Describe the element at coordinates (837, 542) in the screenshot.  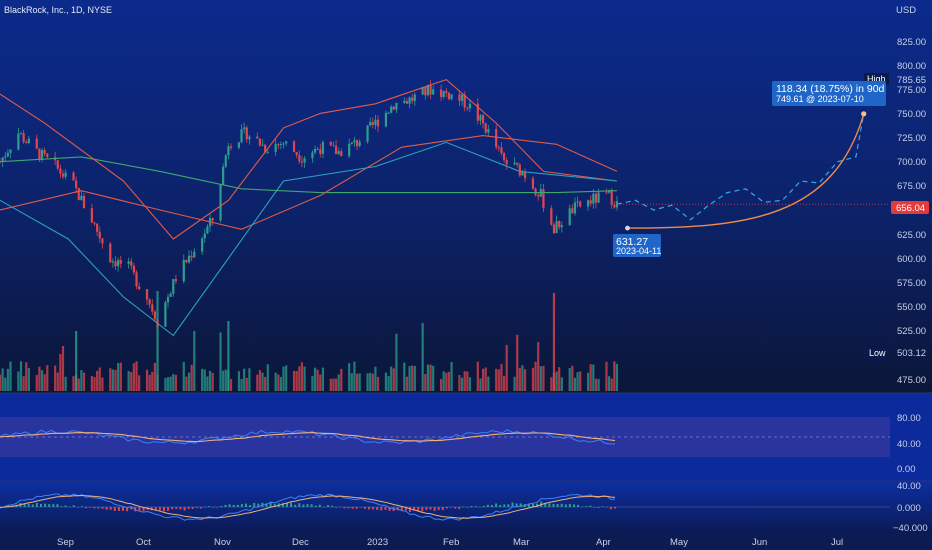
I see `date-tick: Jul` at that location.